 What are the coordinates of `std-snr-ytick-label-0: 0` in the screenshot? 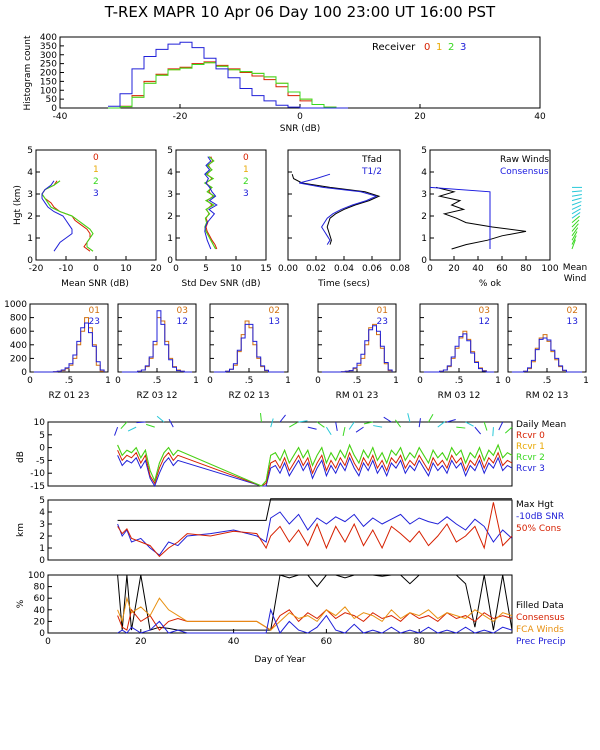 It's located at (170, 261).